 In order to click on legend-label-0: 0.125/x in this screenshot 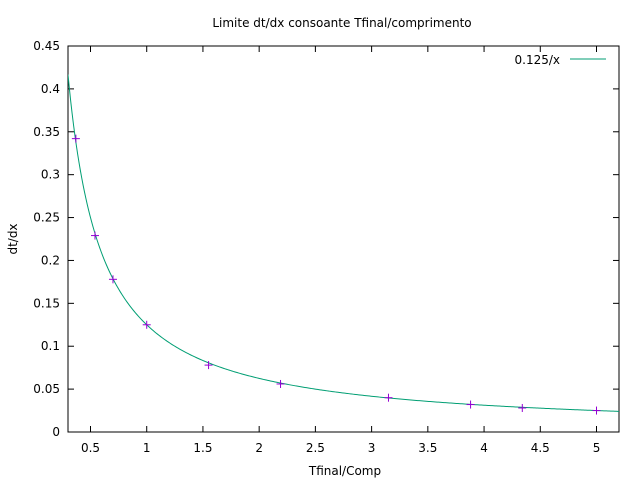, I will do `click(538, 60)`.